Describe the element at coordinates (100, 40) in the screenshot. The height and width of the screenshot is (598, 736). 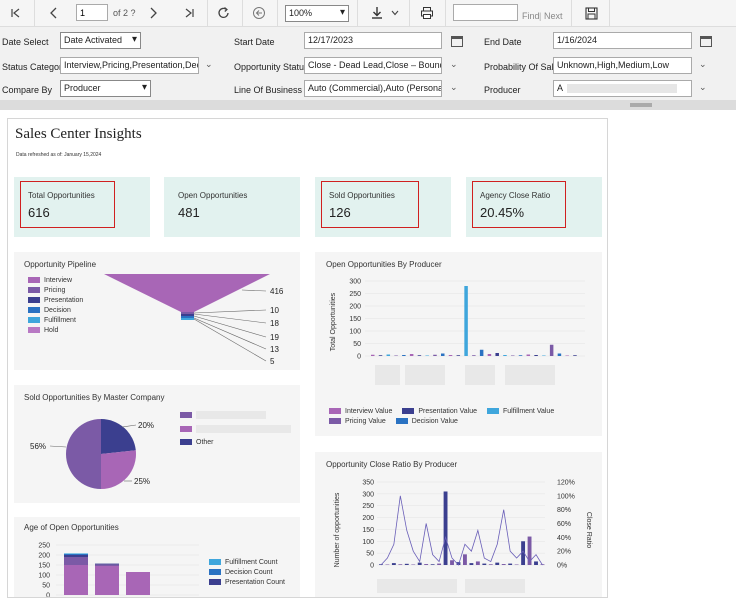
I see `date-select-dropdown: Date Activated` at that location.